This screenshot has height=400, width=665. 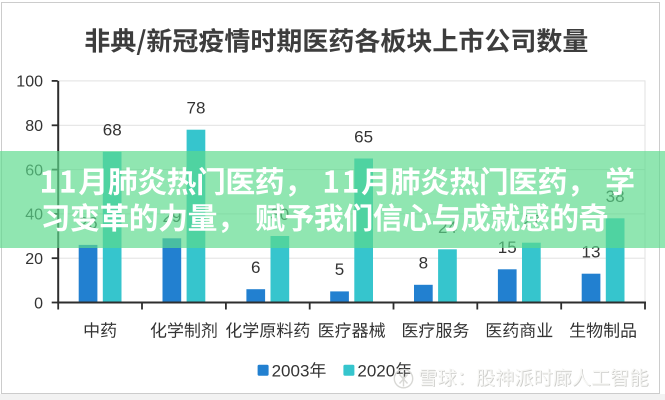 What do you see at coordinates (196, 108) in the screenshot?
I see `svg-text: 78` at bounding box center [196, 108].